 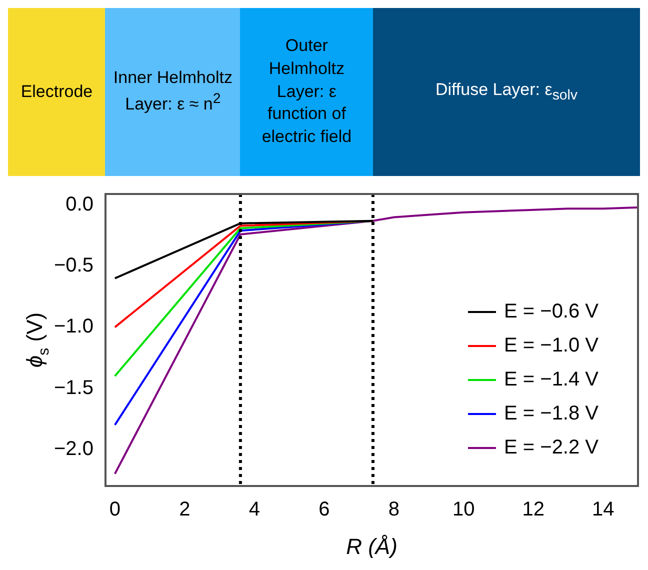 I want to click on x-tick-label: 4, so click(x=254, y=509).